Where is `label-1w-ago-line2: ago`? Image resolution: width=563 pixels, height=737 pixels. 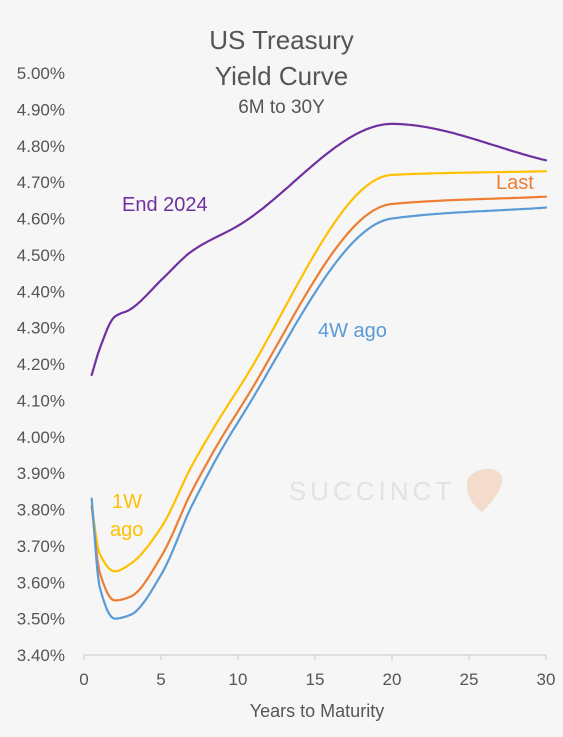 label-1w-ago-line2: ago is located at coordinates (126, 530).